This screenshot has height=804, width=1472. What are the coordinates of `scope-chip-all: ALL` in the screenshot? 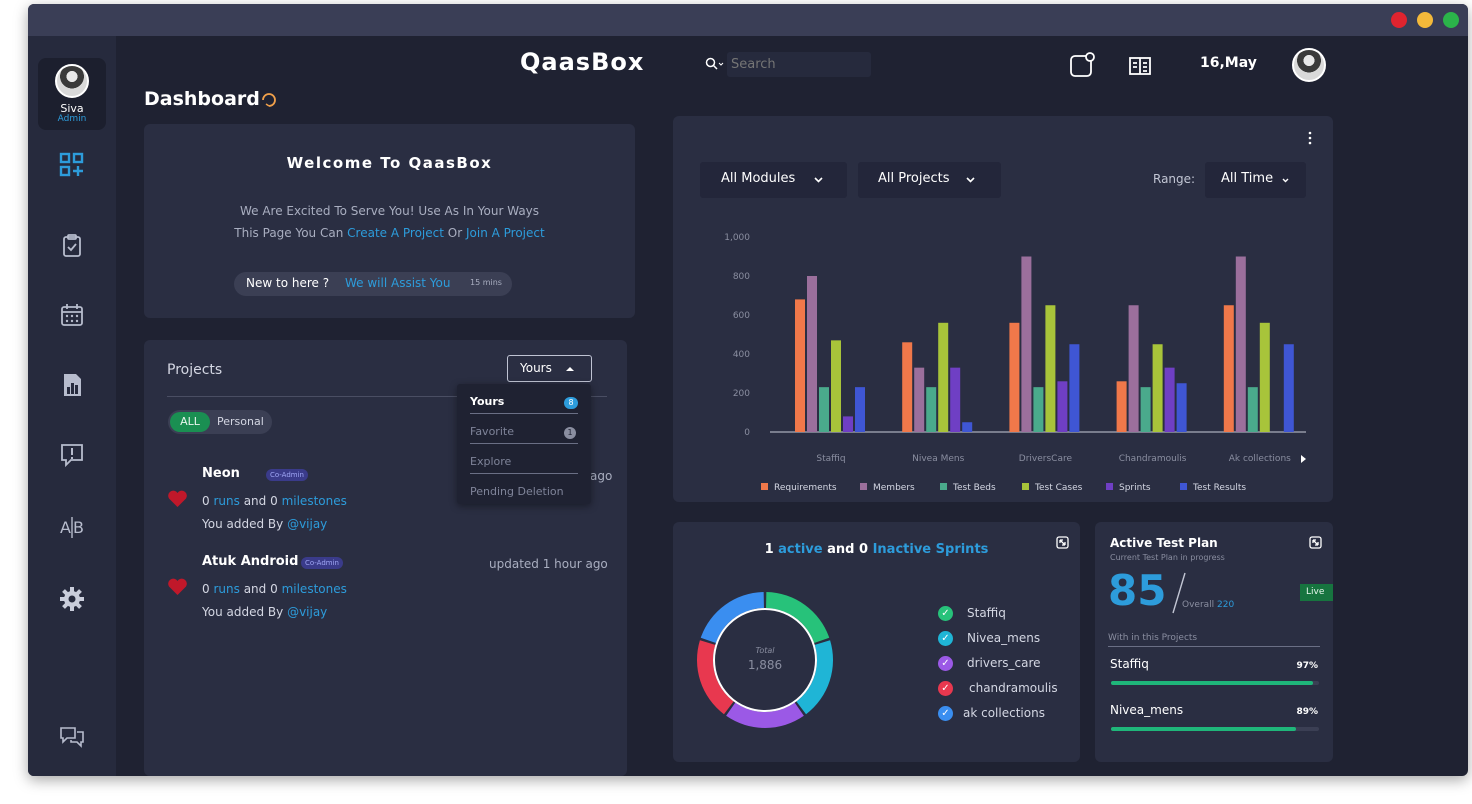 It's located at (190, 422).